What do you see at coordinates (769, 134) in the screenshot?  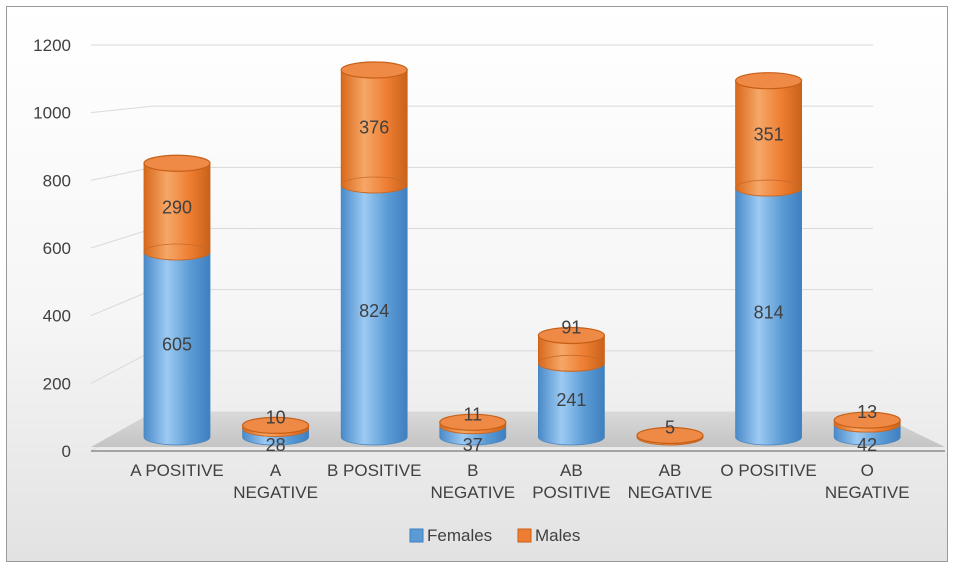 I see `data-label-males: 351` at bounding box center [769, 134].